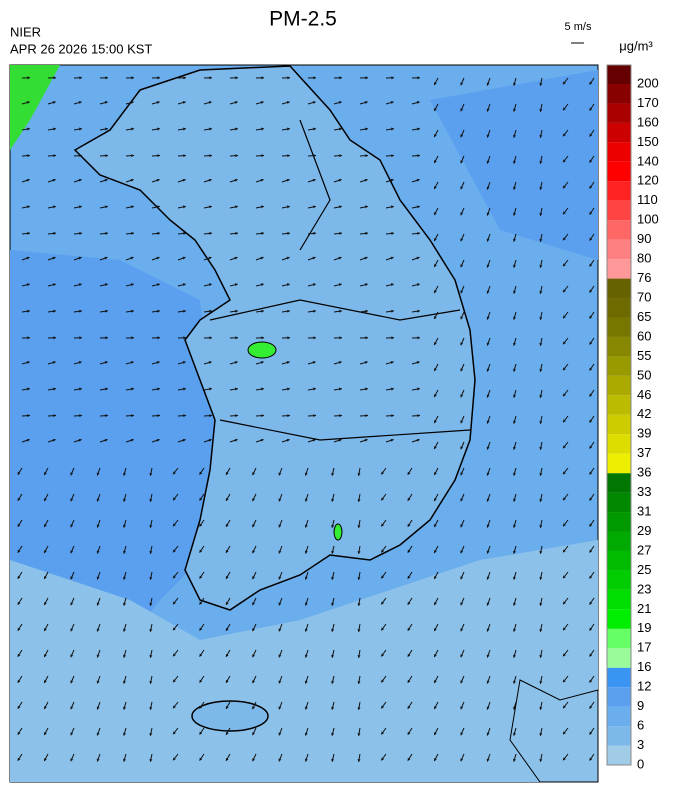  Describe the element at coordinates (303, 19) in the screenshot. I see `title: PM-2.5` at that location.